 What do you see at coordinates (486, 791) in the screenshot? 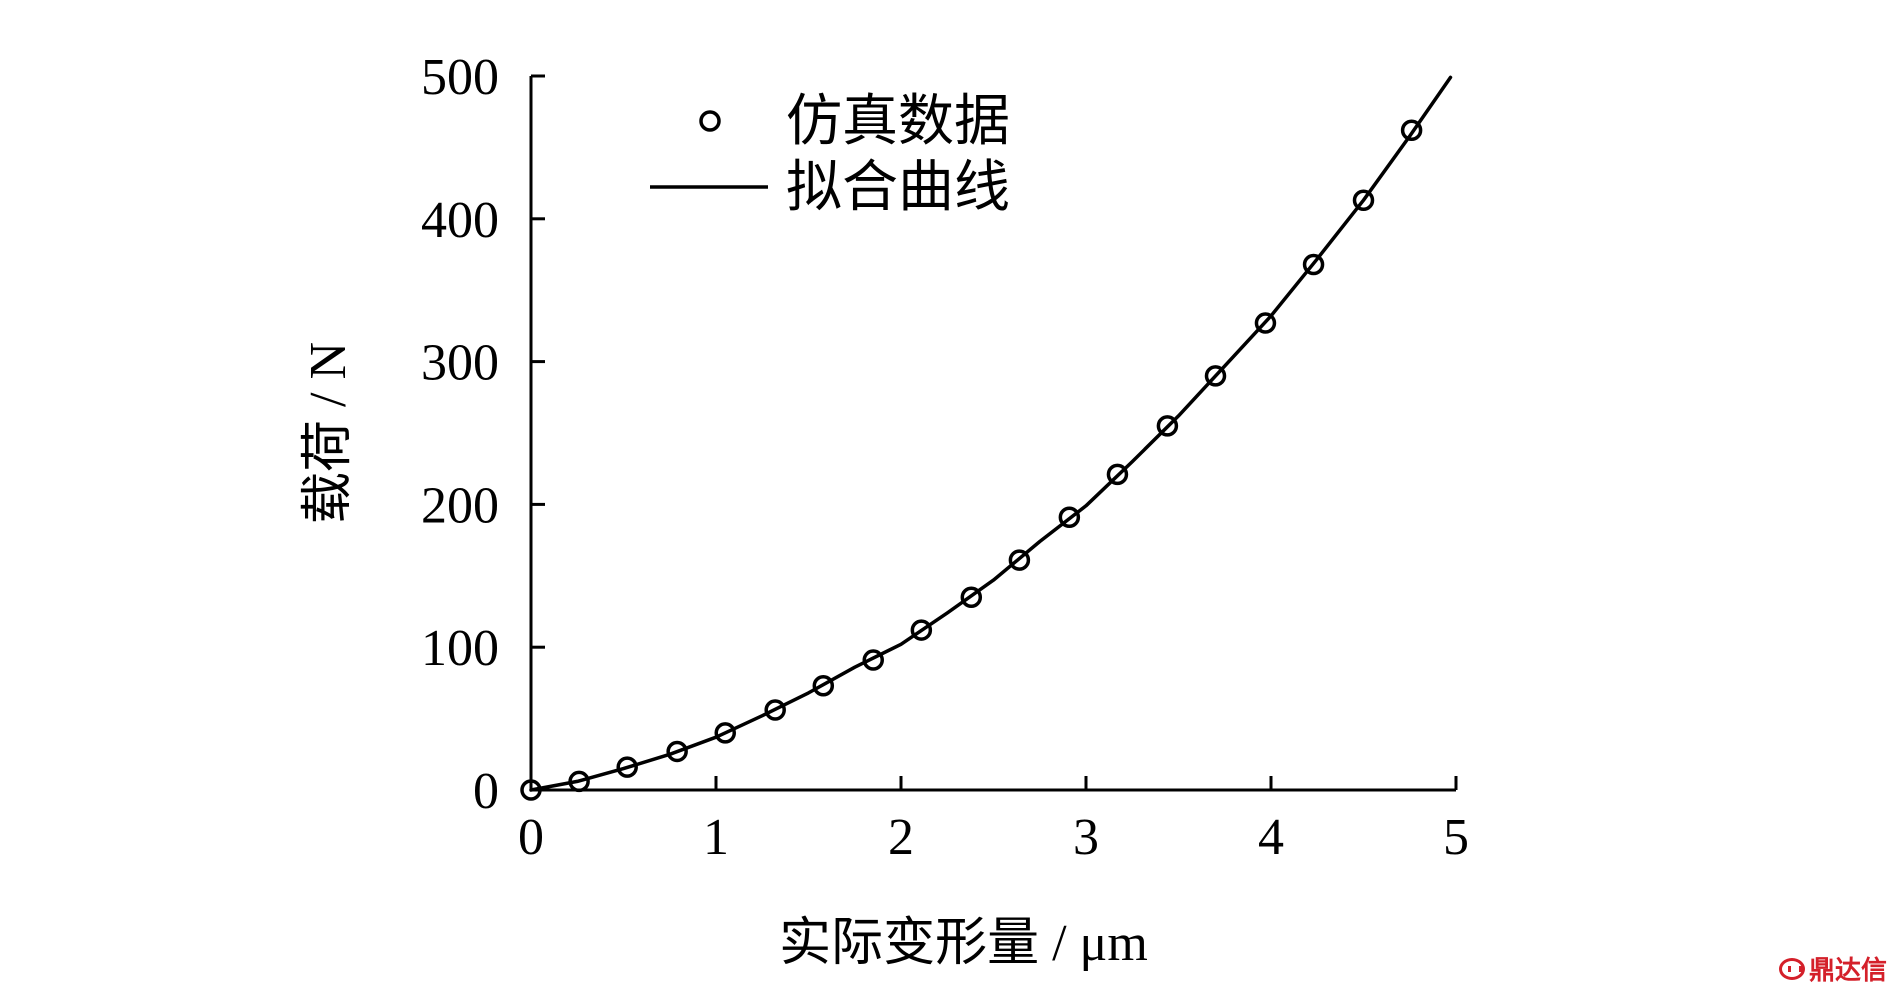
I see `y-tick-label: 0` at bounding box center [486, 791].